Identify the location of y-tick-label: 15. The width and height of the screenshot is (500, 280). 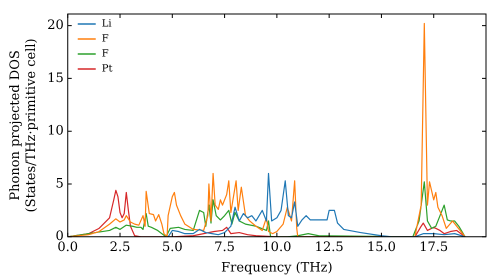
(55, 78).